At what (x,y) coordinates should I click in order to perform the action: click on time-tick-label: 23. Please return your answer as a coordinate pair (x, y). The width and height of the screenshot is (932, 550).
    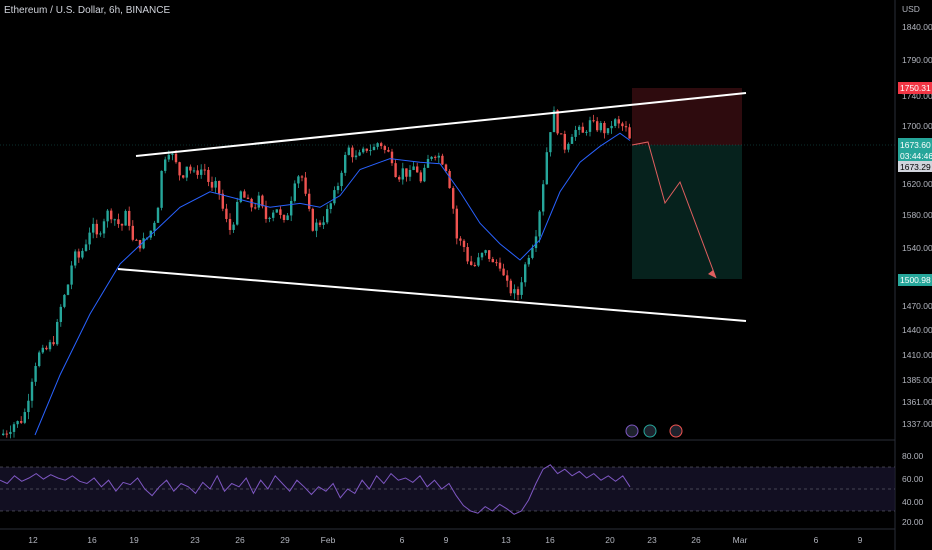
    Looking at the image, I should click on (652, 540).